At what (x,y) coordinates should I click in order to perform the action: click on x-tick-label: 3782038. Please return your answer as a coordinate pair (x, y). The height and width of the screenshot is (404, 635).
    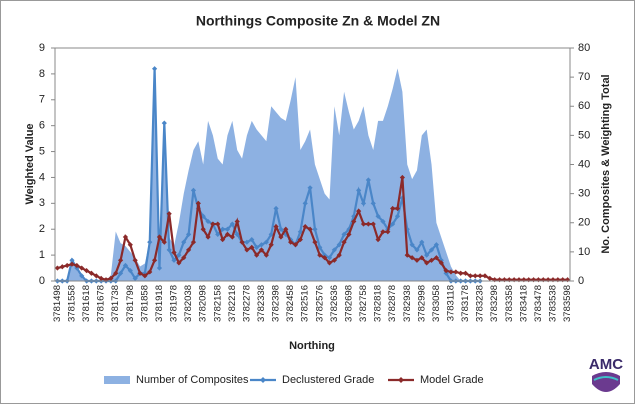
    Looking at the image, I should click on (188, 303).